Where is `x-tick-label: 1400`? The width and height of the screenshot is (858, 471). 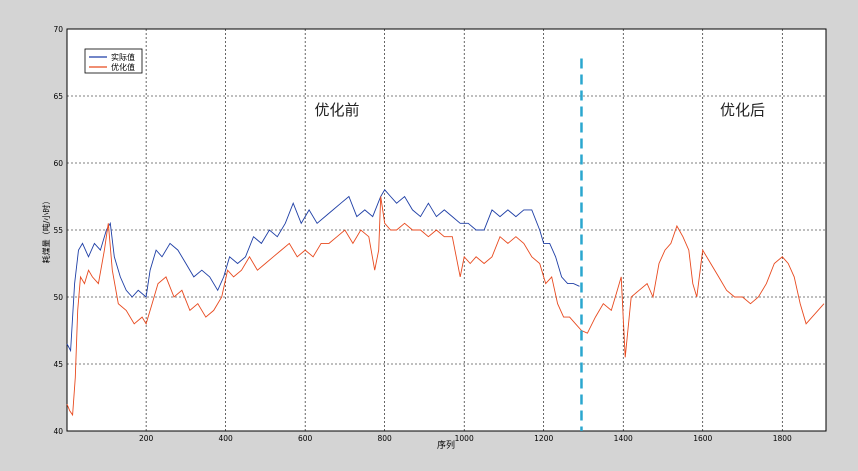 x-tick-label: 1400 is located at coordinates (623, 438).